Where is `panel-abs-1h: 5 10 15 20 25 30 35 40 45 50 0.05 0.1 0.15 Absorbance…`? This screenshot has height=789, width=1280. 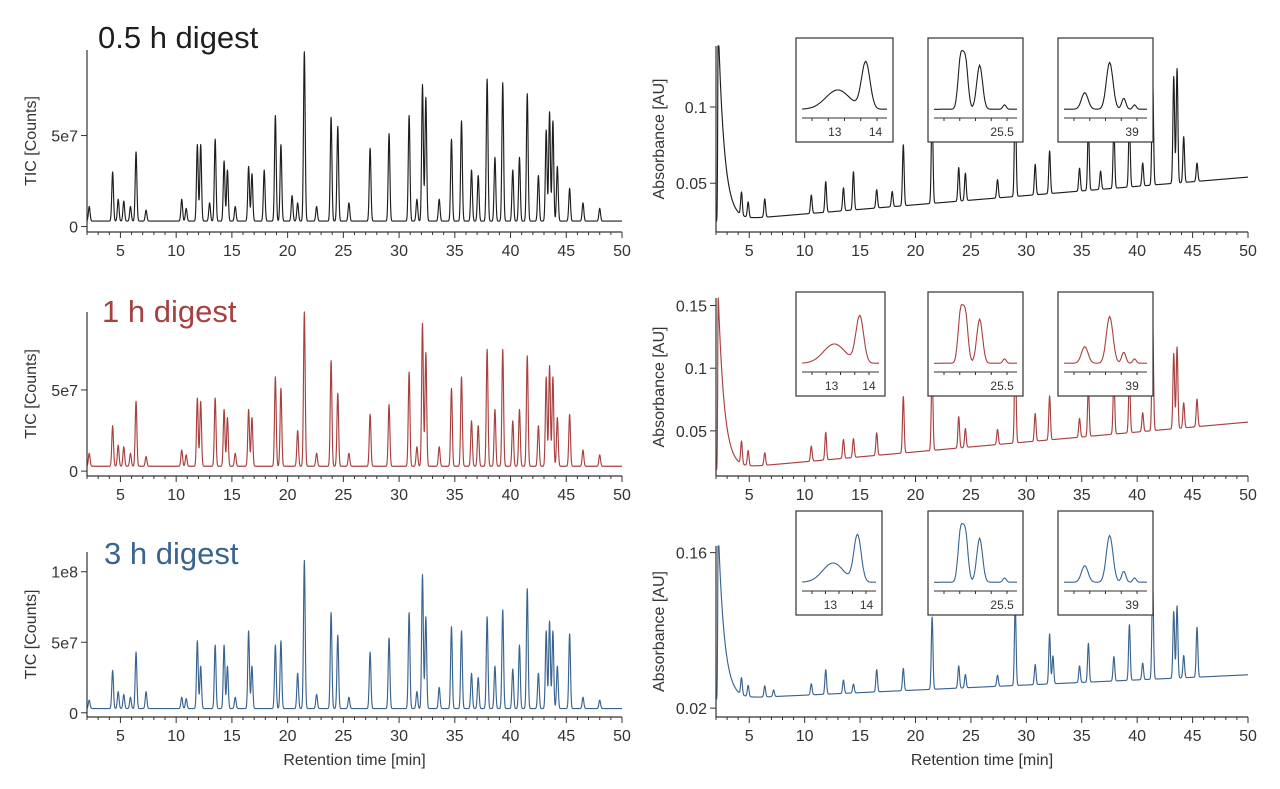
panel-abs-1h: 5 10 15 20 25 30 35 40 45 50 0.05 0.1 0.15 Absorbance… is located at coordinates (954, 397).